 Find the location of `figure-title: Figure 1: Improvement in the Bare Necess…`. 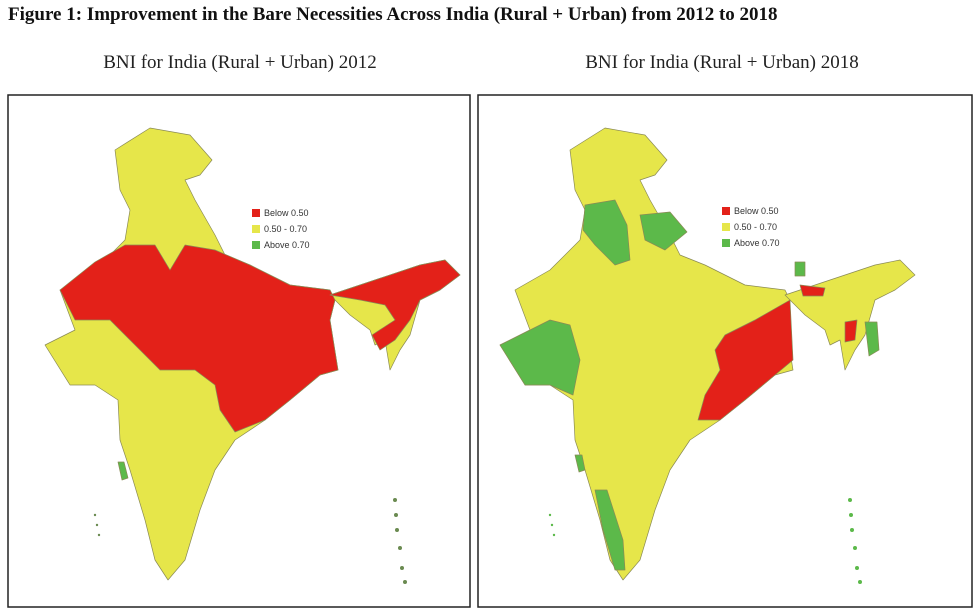

figure-title: Figure 1: Improvement in the Bare Necess… is located at coordinates (393, 14).